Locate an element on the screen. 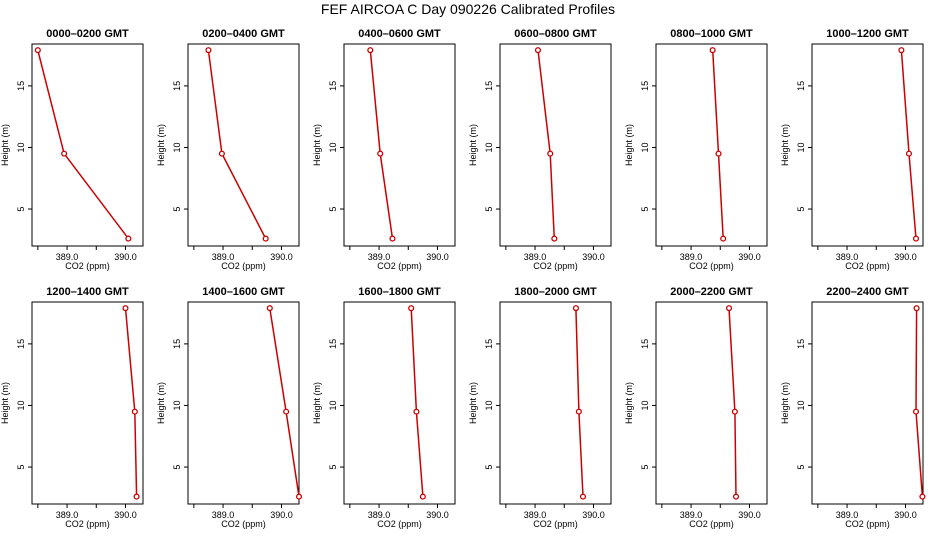  panel-title: 0200–0400 GMT is located at coordinates (243, 34).